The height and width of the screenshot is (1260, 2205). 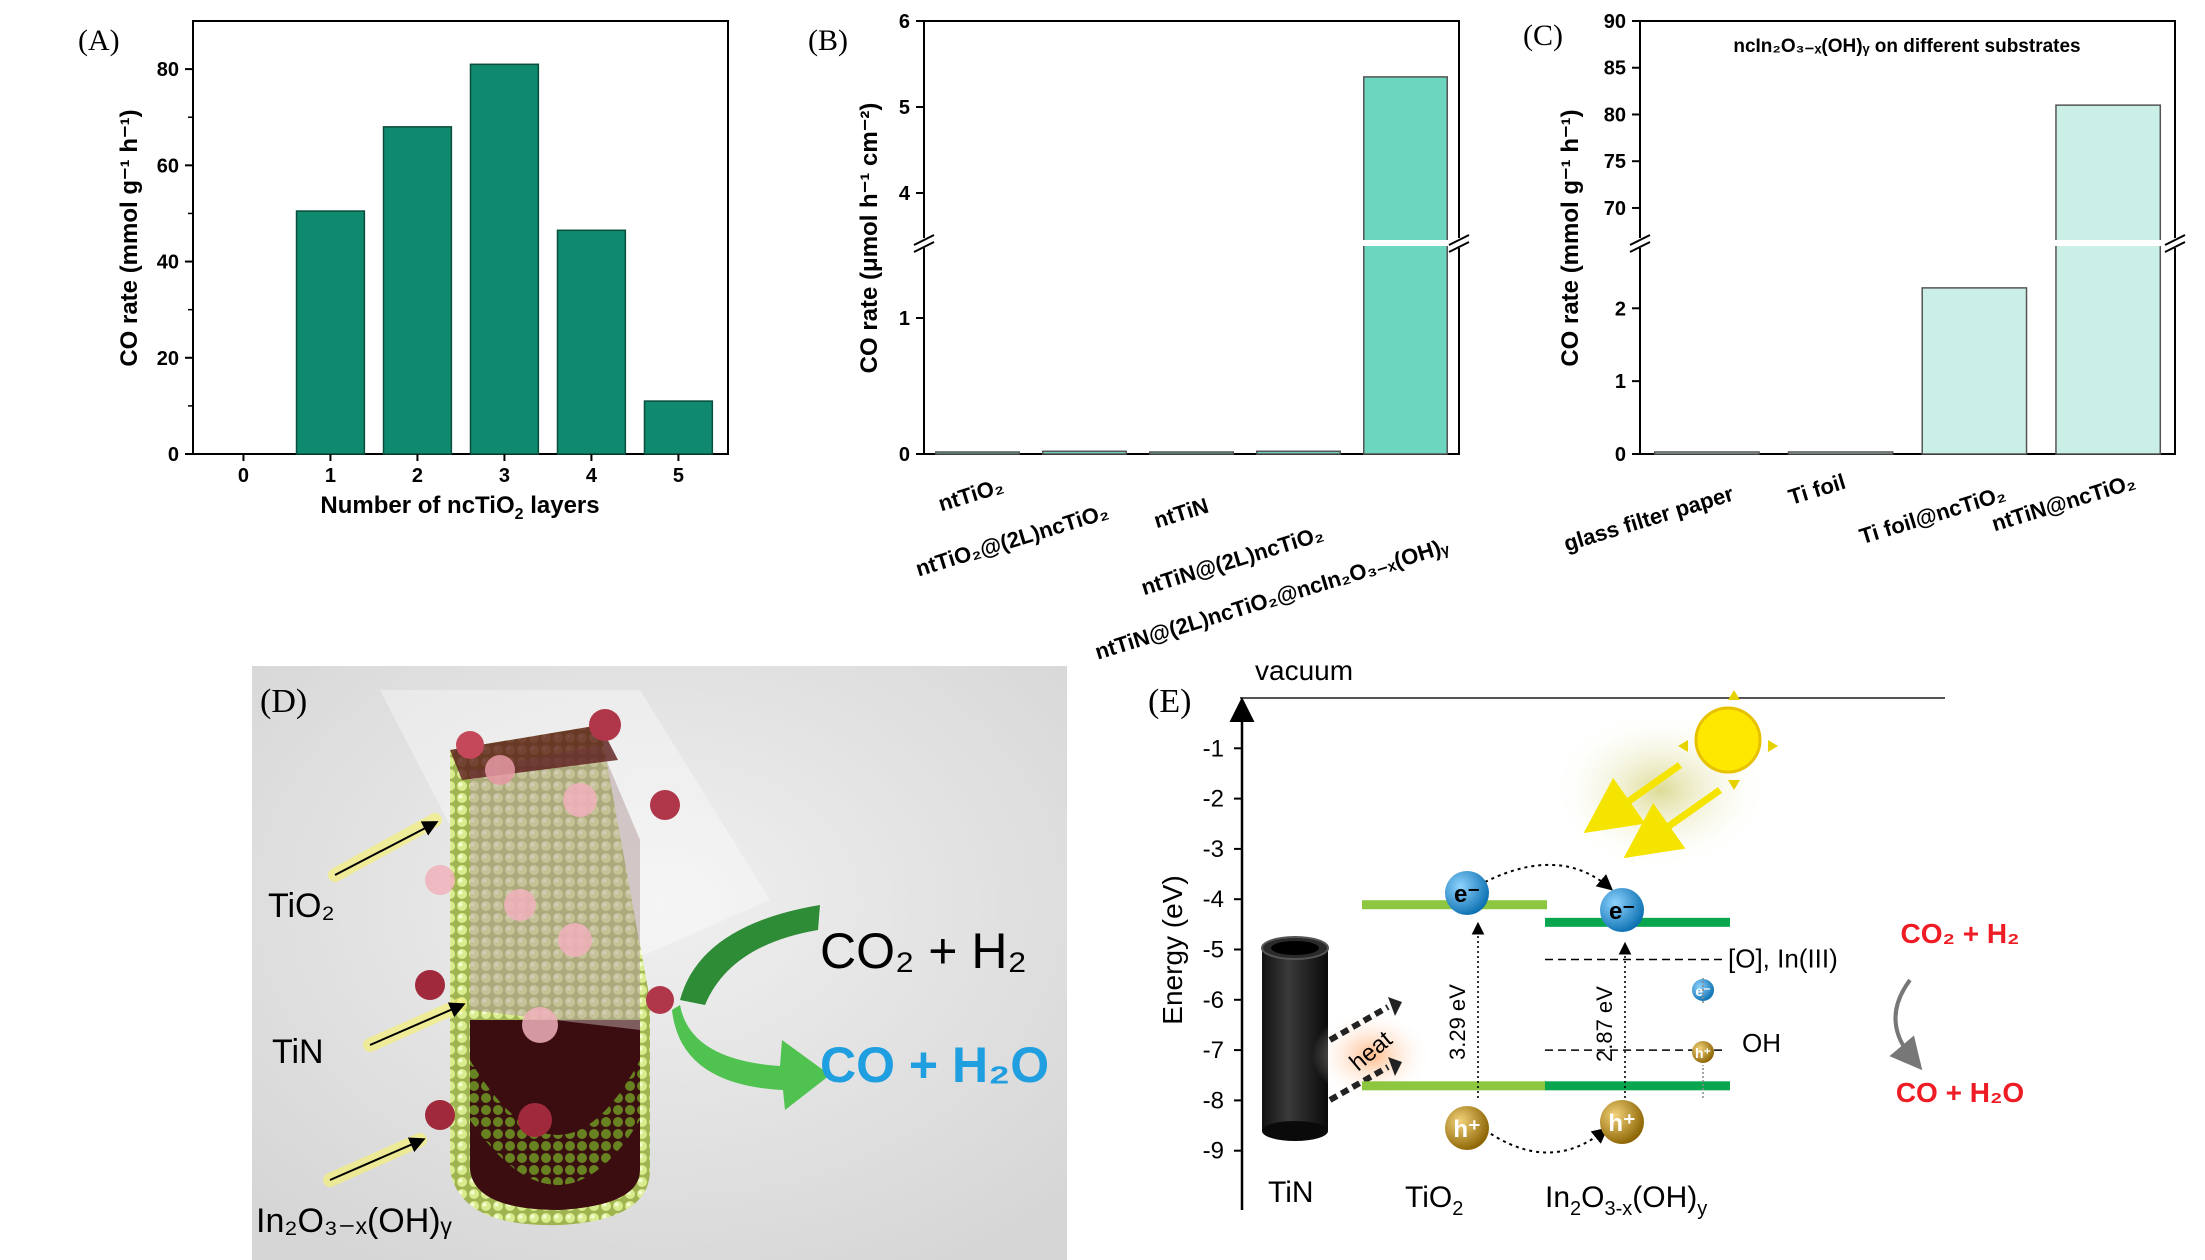 I want to click on energy-ytick-label: -1, so click(x=1213, y=748).